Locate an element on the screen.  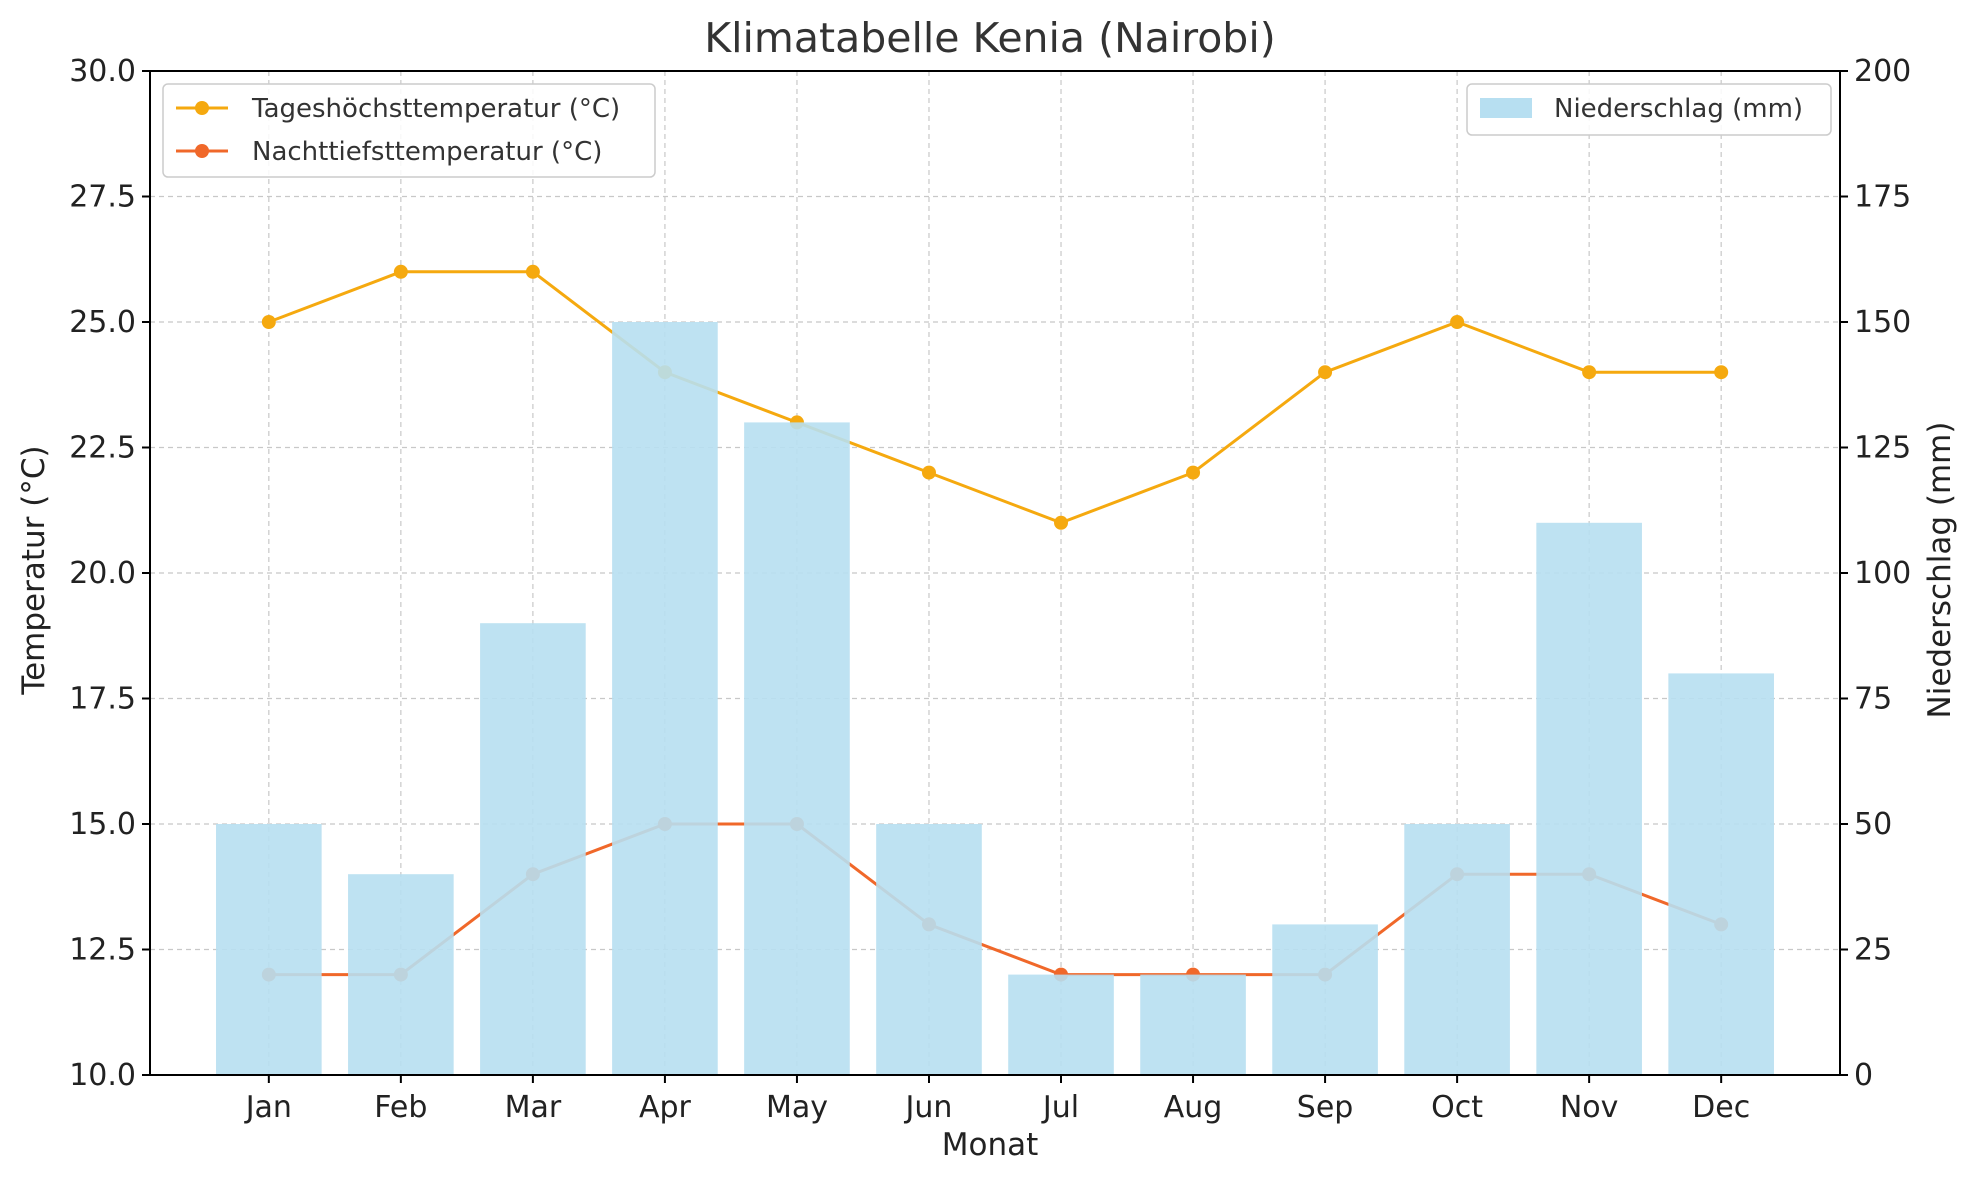
x-tick-label: Jul is located at coordinates (1060, 1107).